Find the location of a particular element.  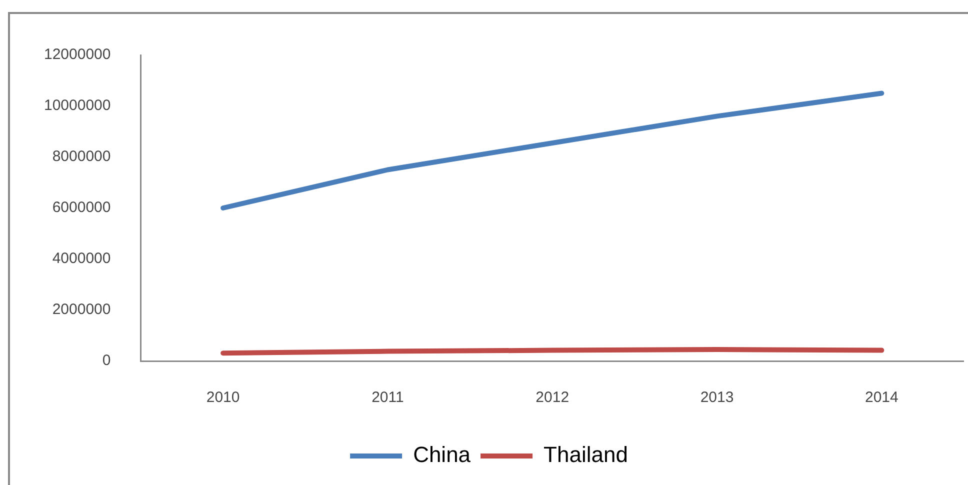

y-tick-label: 10000000 is located at coordinates (77, 105).